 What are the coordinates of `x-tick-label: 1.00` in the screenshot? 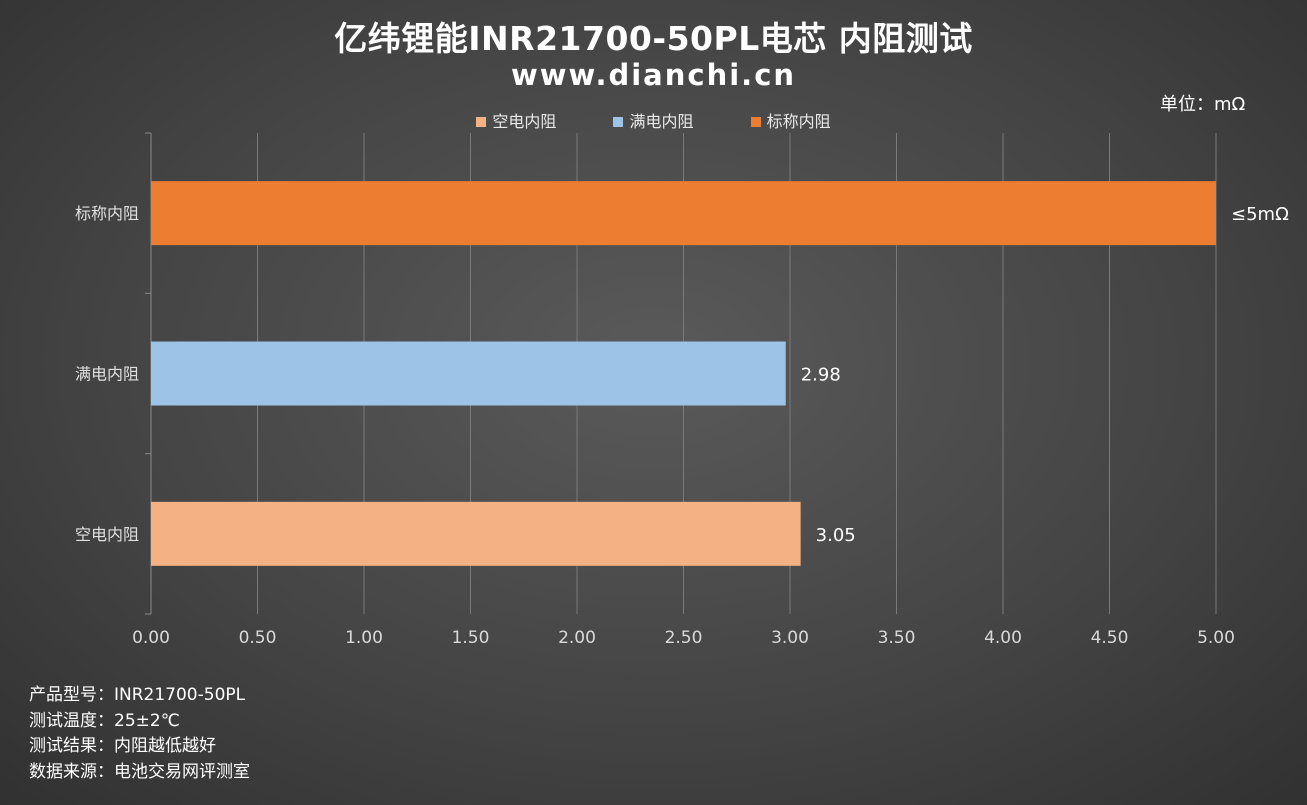 It's located at (364, 638).